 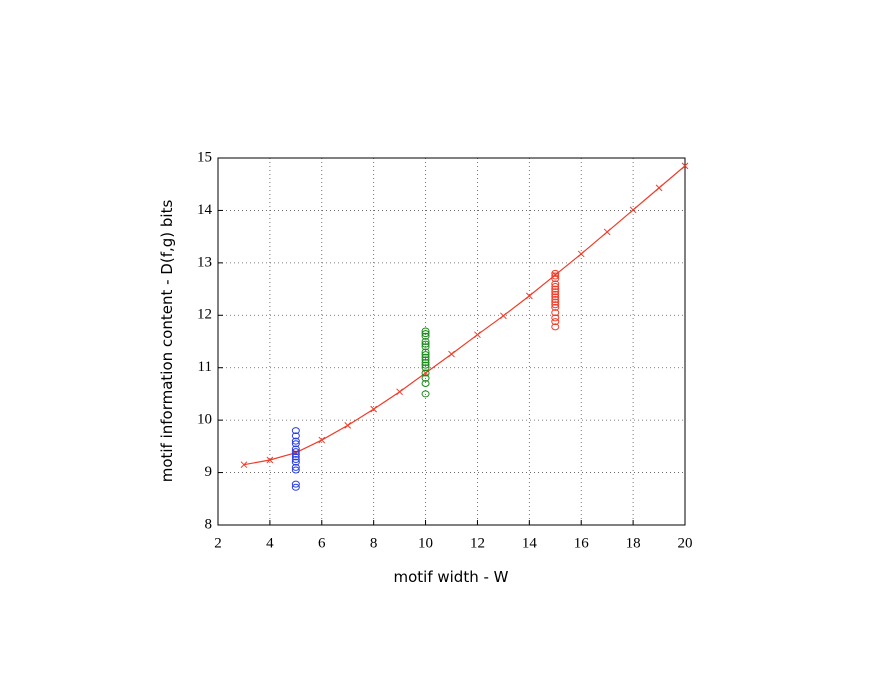 I want to click on y-tick-label: 11, so click(x=205, y=367).